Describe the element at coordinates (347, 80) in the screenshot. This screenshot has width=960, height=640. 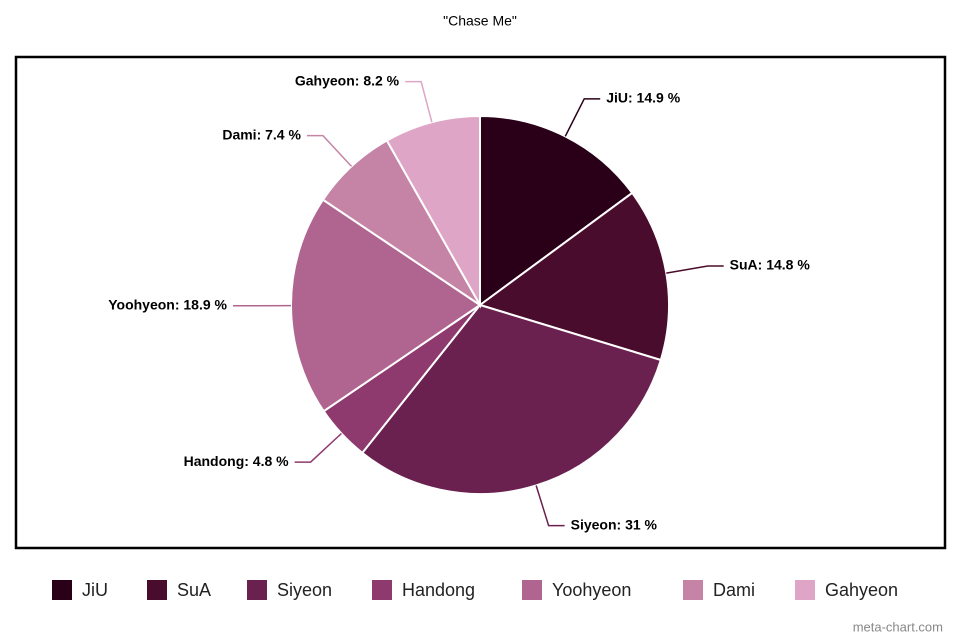
I see `data-label: Gahyeon: 8.2 %` at that location.